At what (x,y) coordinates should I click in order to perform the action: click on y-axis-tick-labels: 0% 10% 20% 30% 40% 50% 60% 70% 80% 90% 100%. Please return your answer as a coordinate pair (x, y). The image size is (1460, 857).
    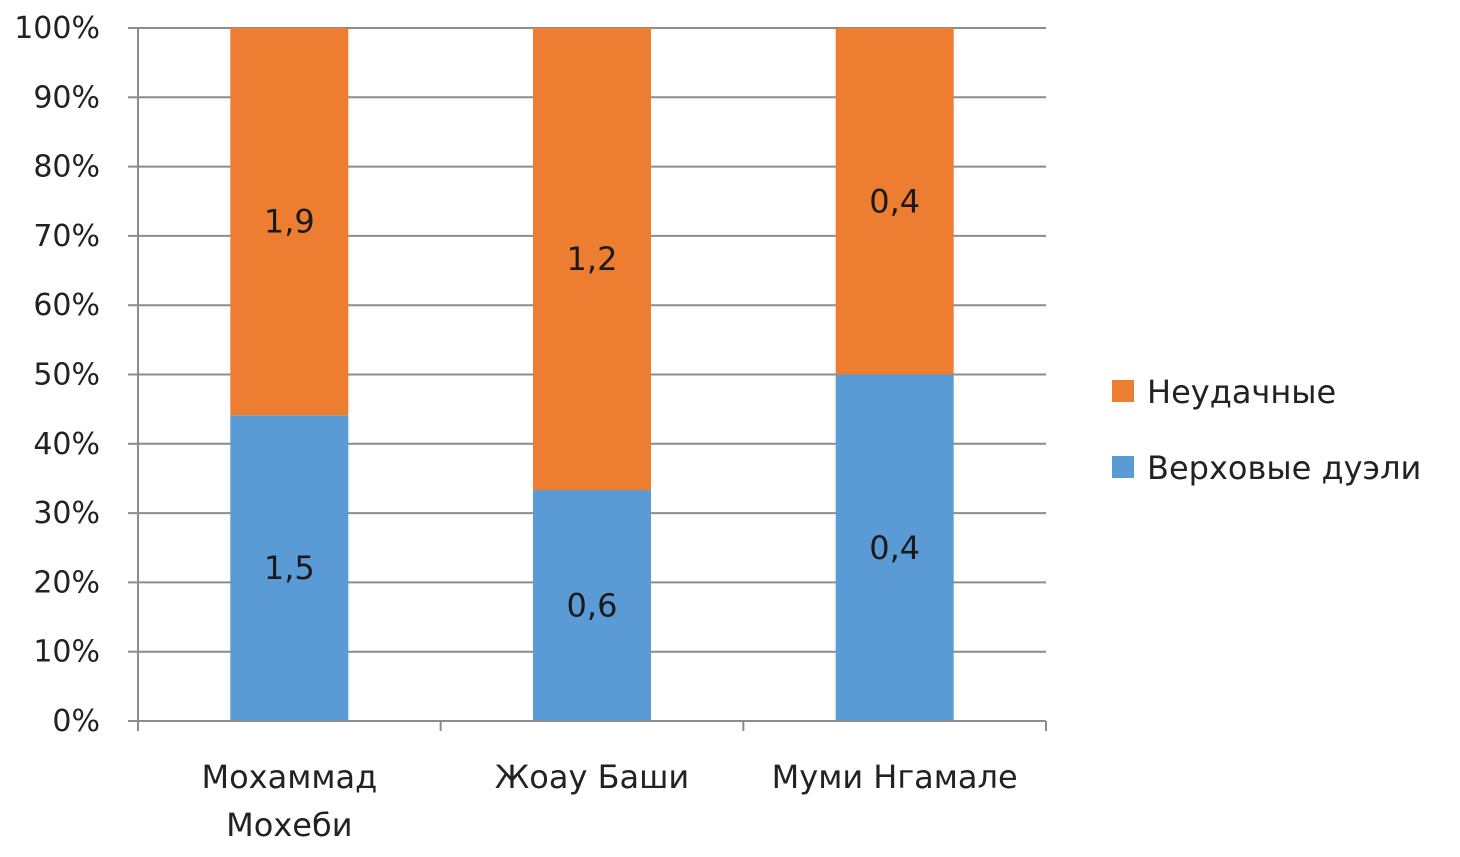
    Looking at the image, I should click on (57, 375).